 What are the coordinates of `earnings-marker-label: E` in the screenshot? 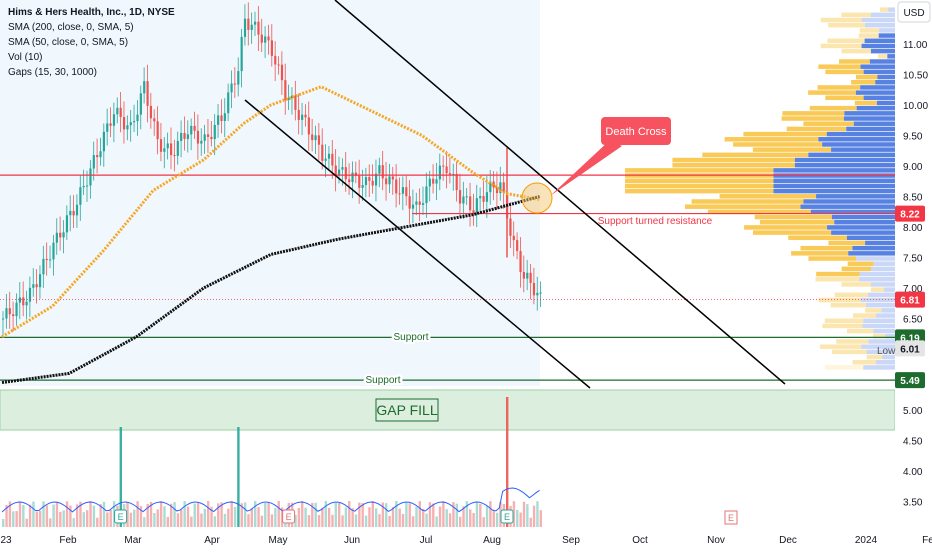 It's located at (289, 517).